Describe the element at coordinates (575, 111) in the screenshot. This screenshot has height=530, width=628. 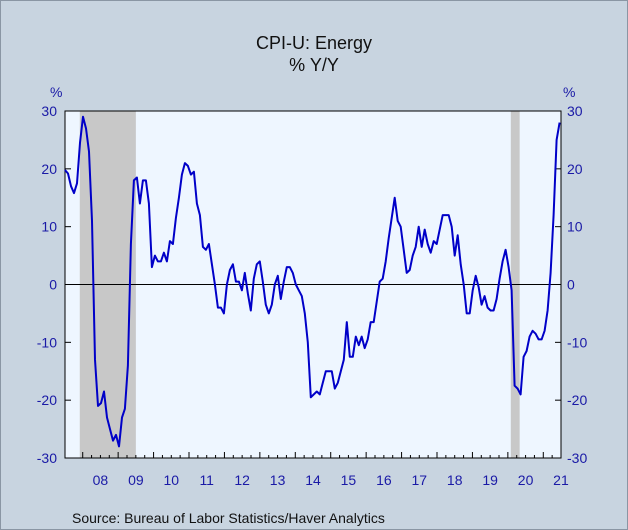
I see `y-tick-label-right: 30` at that location.